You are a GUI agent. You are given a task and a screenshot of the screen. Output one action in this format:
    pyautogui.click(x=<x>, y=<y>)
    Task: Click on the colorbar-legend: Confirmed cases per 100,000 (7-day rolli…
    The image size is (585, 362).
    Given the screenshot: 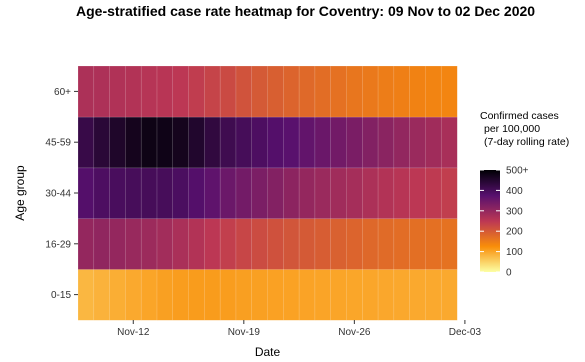 What is the action you would take?
    pyautogui.click(x=524, y=194)
    